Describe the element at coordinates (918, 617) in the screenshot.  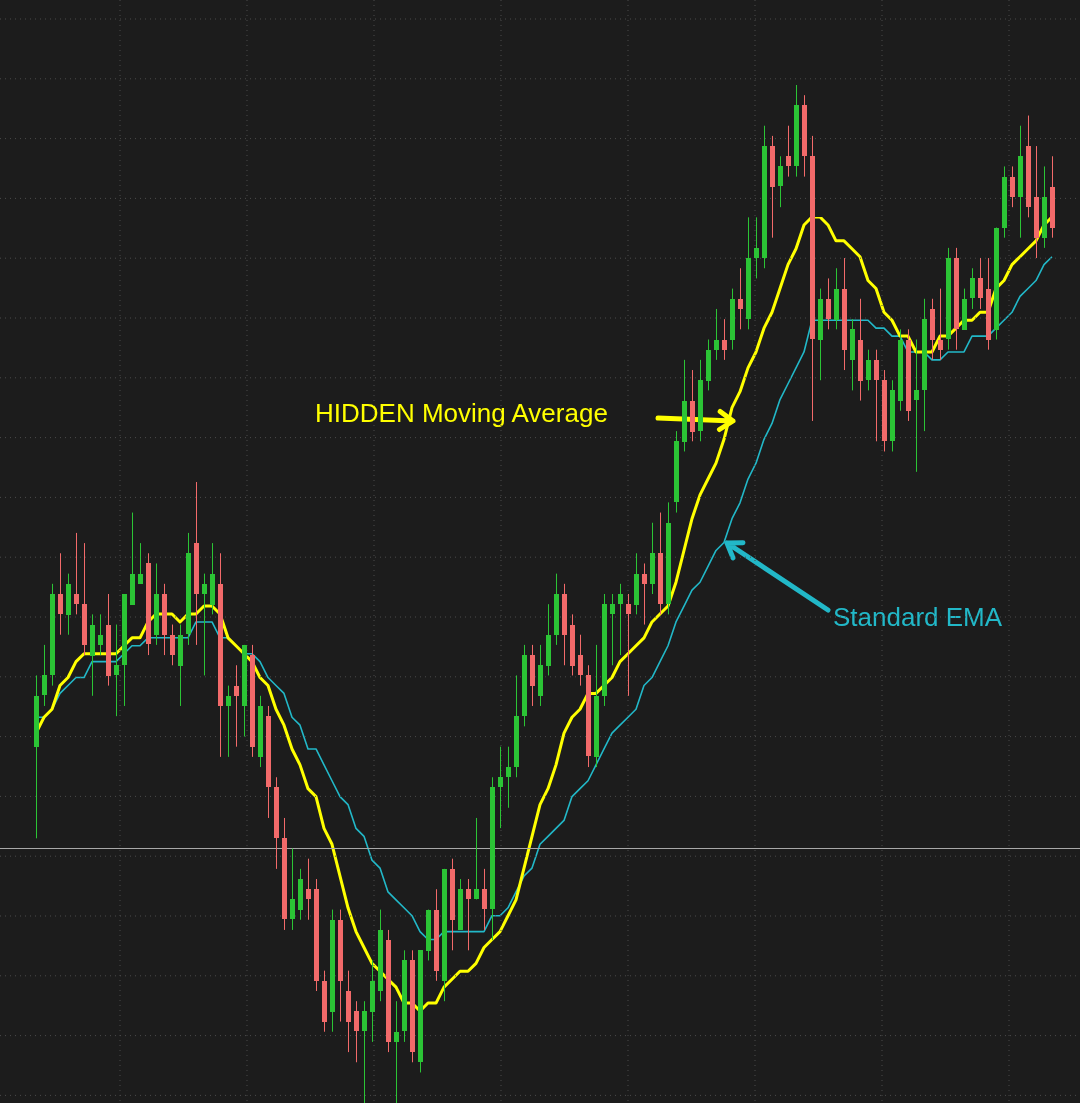
I see `text: Standard EMA` at that location.